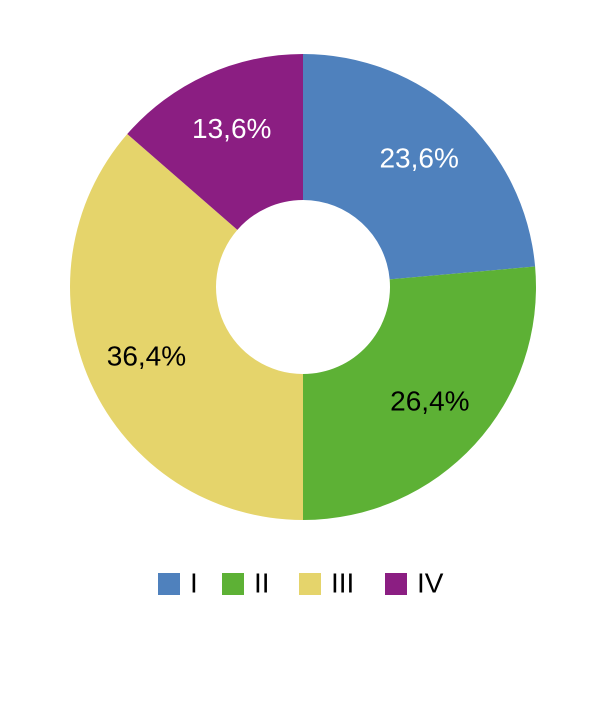 The width and height of the screenshot is (598, 712). What do you see at coordinates (146, 356) in the screenshot?
I see `data-label: 36,4%` at bounding box center [146, 356].